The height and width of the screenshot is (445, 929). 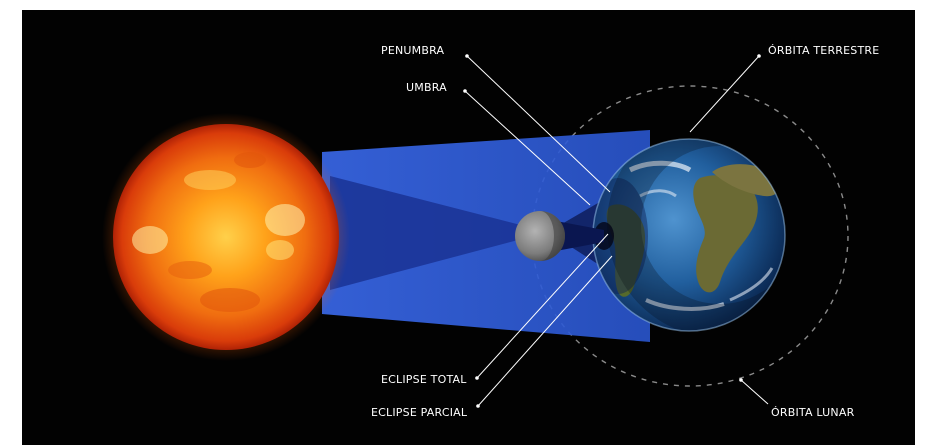 I want to click on penumbra-pointer, so click(x=538, y=124).